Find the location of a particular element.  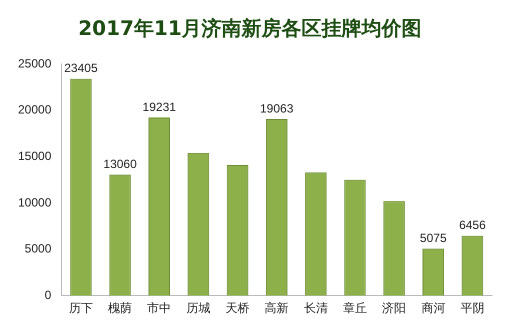

y-tick-label: 0 is located at coordinates (48, 295).